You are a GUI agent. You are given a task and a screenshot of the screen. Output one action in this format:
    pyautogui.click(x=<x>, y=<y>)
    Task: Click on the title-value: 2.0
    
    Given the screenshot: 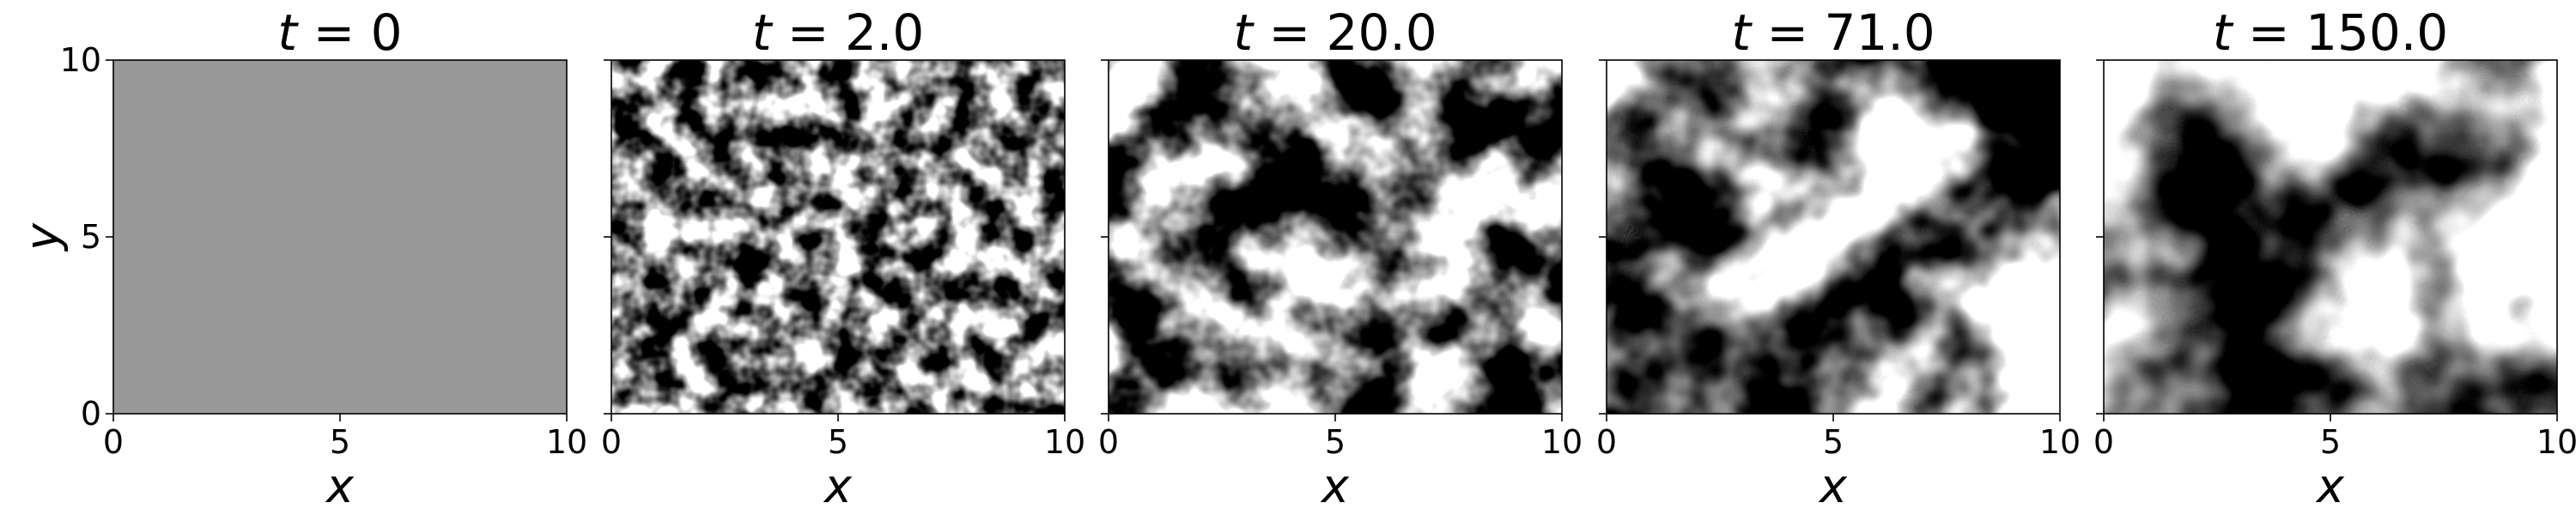 What is the action you would take?
    pyautogui.click(x=885, y=32)
    